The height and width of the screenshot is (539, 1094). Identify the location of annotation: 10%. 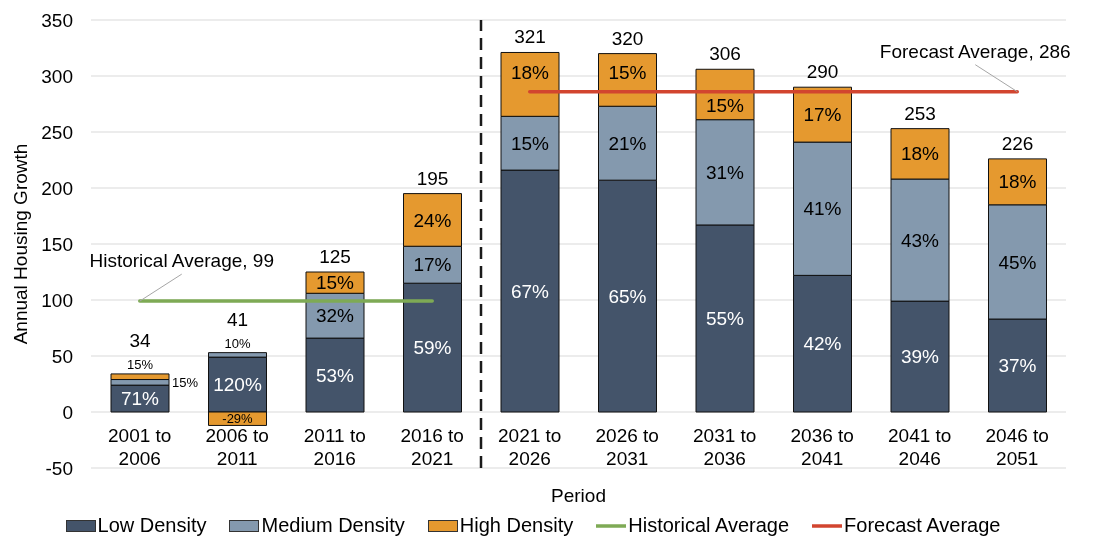
(237, 343).